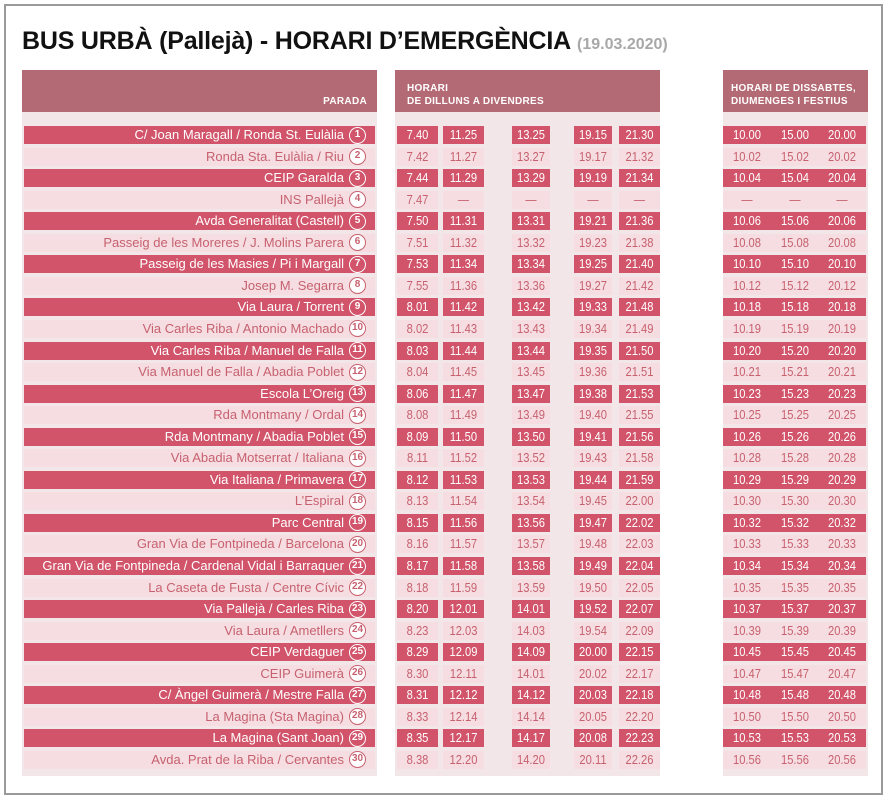 The image size is (889, 800). What do you see at coordinates (246, 587) in the screenshot?
I see `stop-name: La Caseta de Fusta / Centre Cívic` at bounding box center [246, 587].